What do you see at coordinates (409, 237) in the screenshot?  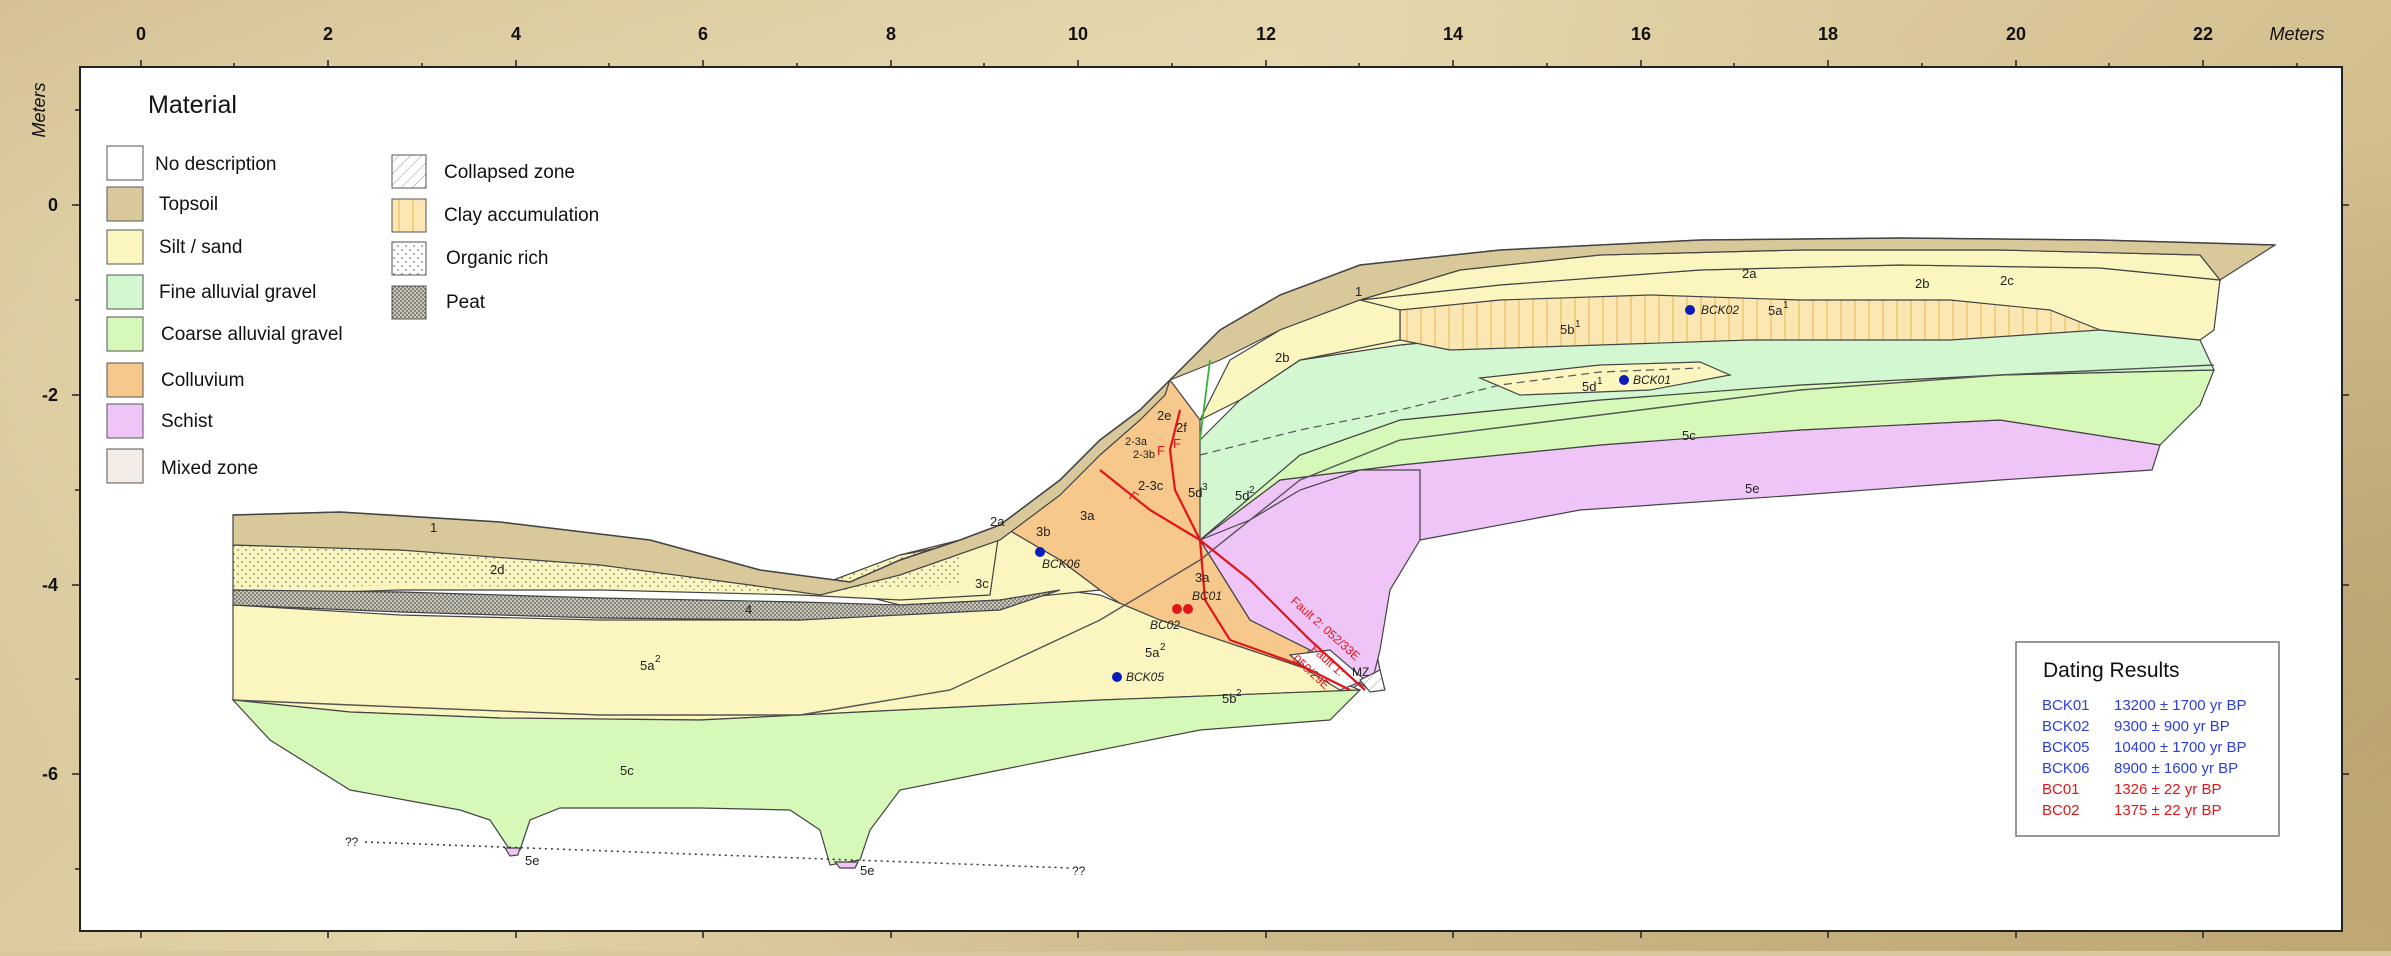 I see `legend-pattern-swatches` at bounding box center [409, 237].